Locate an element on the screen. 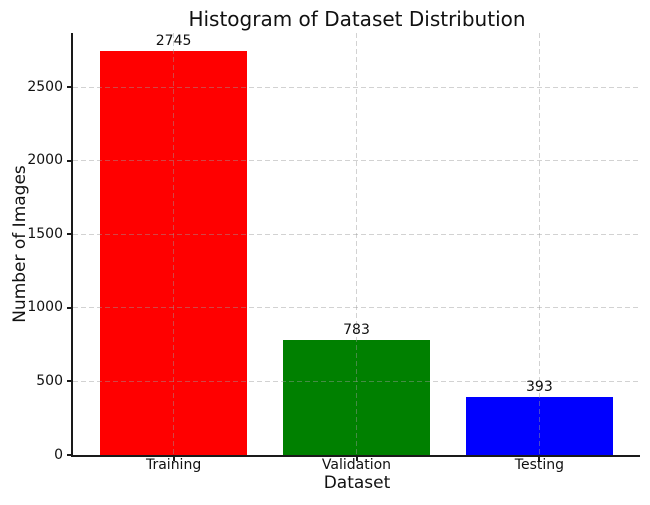  y-tick-label: 500 is located at coordinates (49, 380).